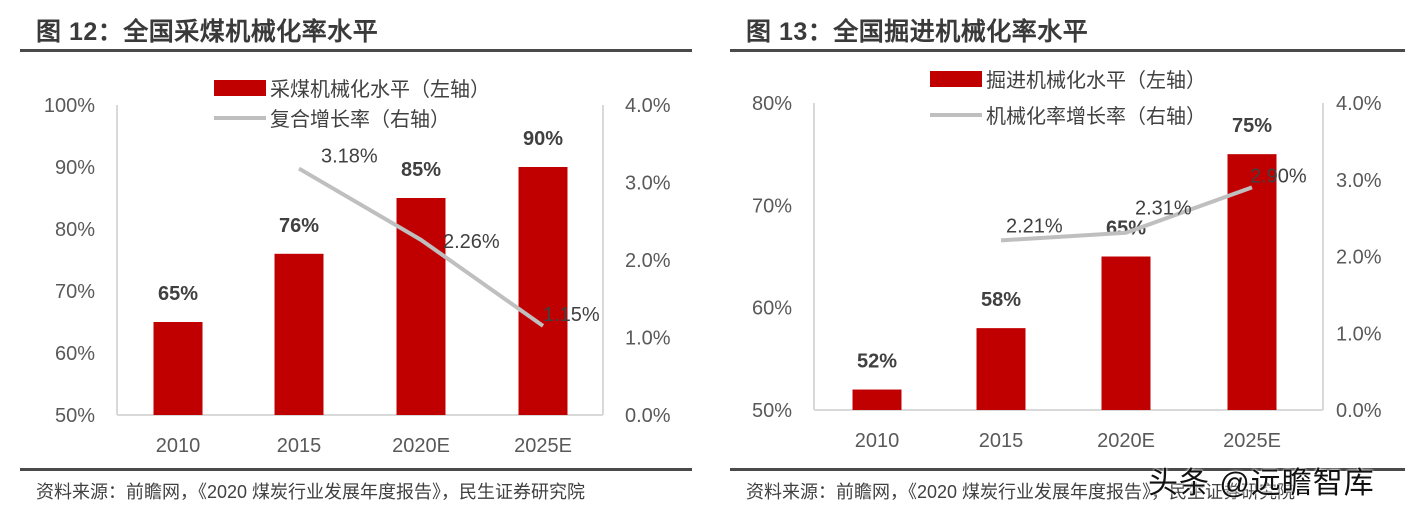 The height and width of the screenshot is (511, 1425). Describe the element at coordinates (421, 170) in the screenshot. I see `bar-value-label: 85%` at that location.